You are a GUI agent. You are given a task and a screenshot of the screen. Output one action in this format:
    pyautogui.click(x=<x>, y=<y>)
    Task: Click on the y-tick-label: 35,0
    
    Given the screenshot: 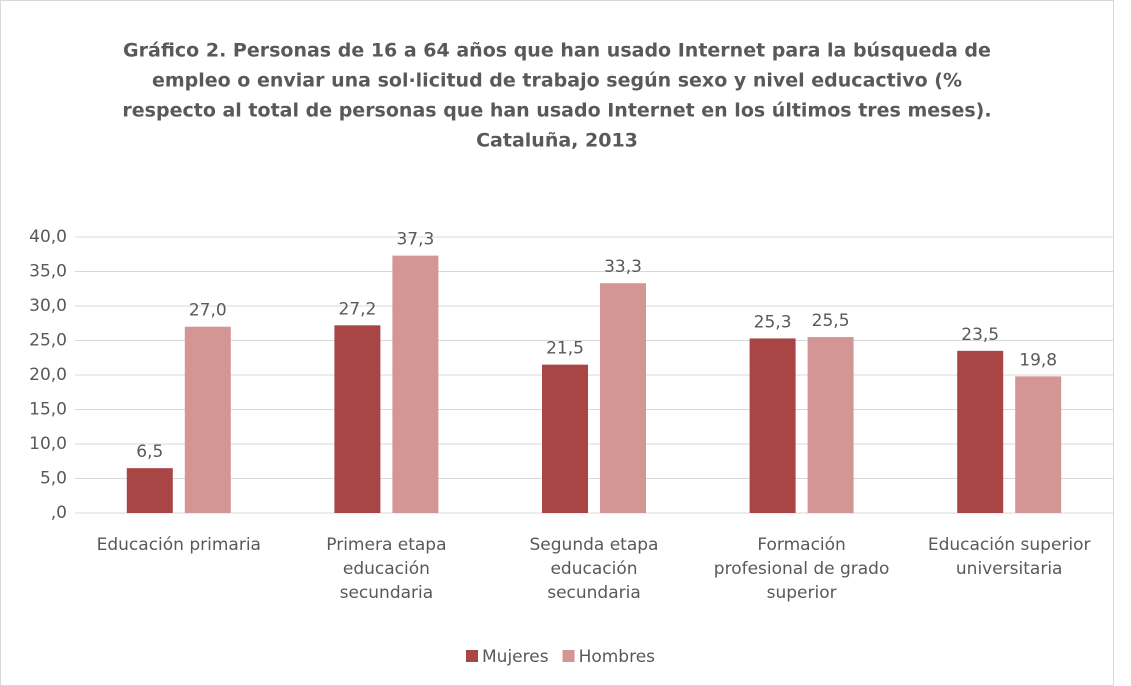 What is the action you would take?
    pyautogui.click(x=48, y=272)
    